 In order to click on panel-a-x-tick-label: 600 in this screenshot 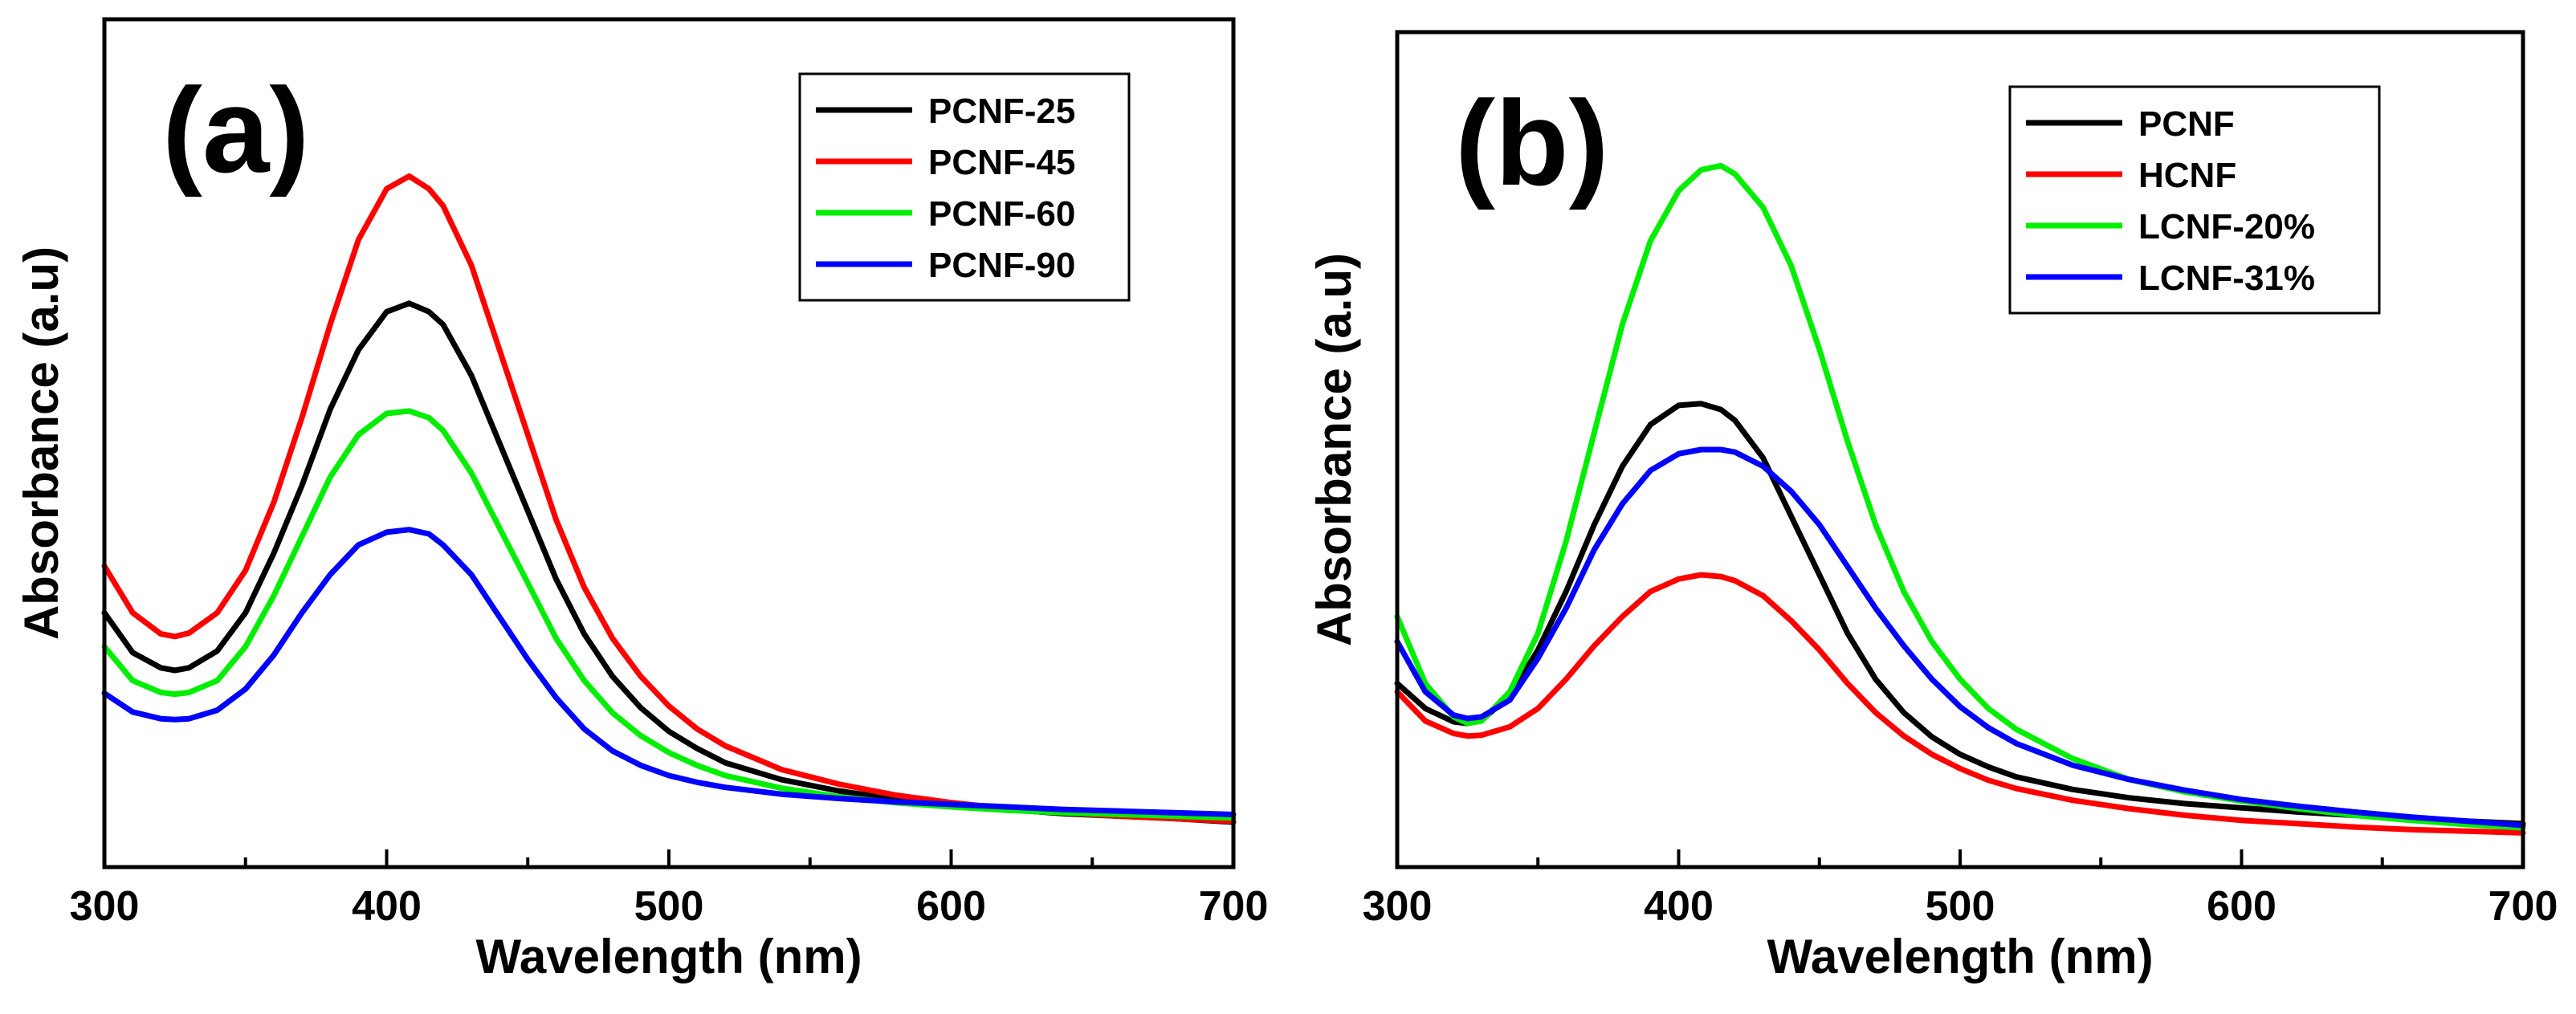, I will do `click(951, 906)`.